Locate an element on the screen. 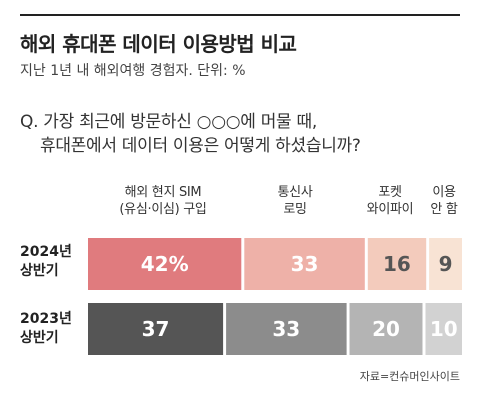  category-label-pocket-wifi: 포켓 와이파이 is located at coordinates (390, 201).